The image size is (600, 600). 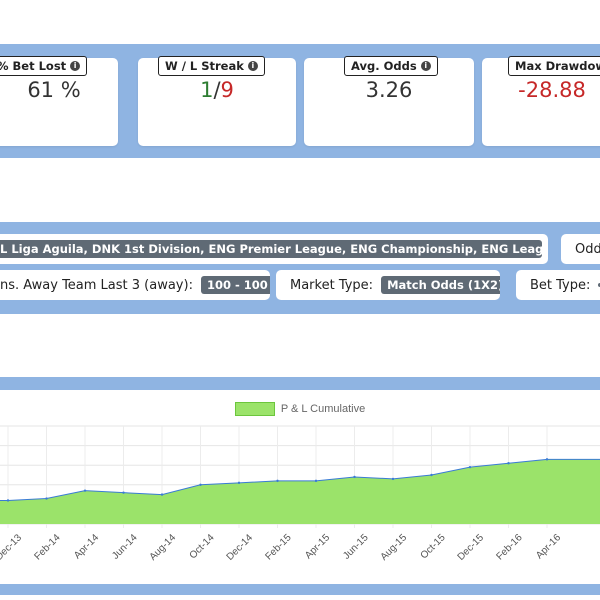 I want to click on x-tick-label: Jun-15, so click(x=356, y=547).